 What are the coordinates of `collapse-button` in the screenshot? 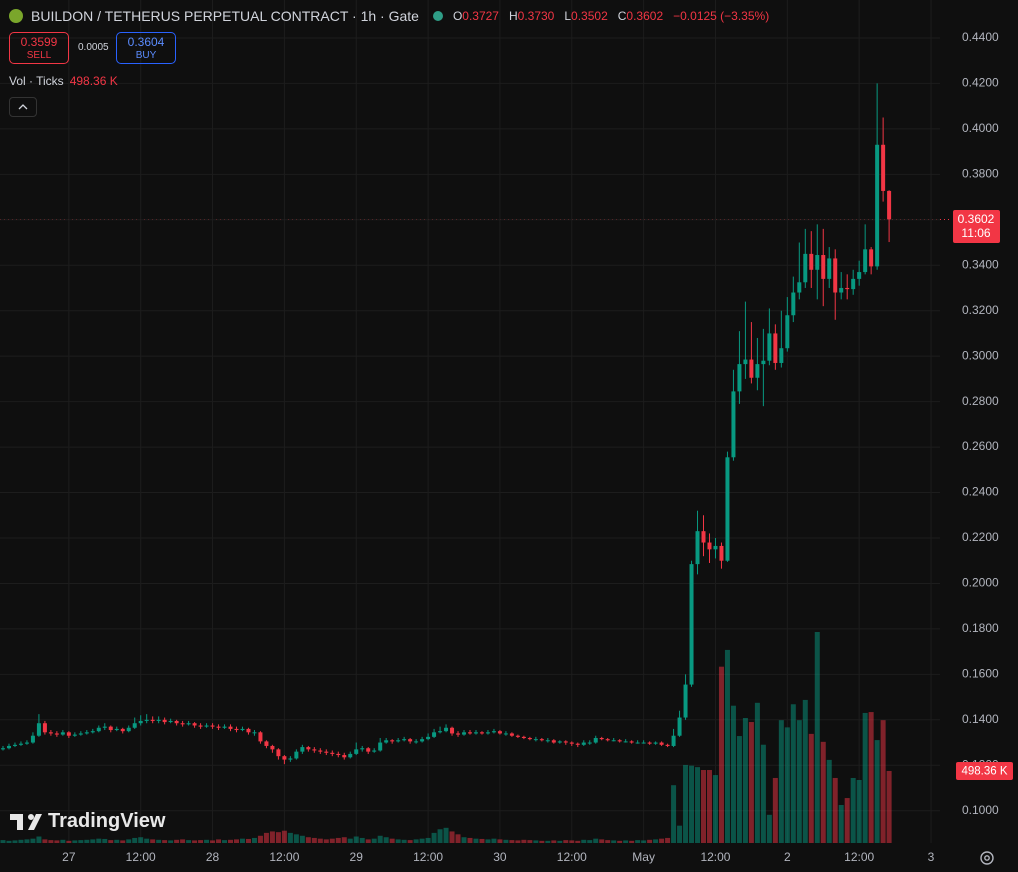 It's located at (23, 107).